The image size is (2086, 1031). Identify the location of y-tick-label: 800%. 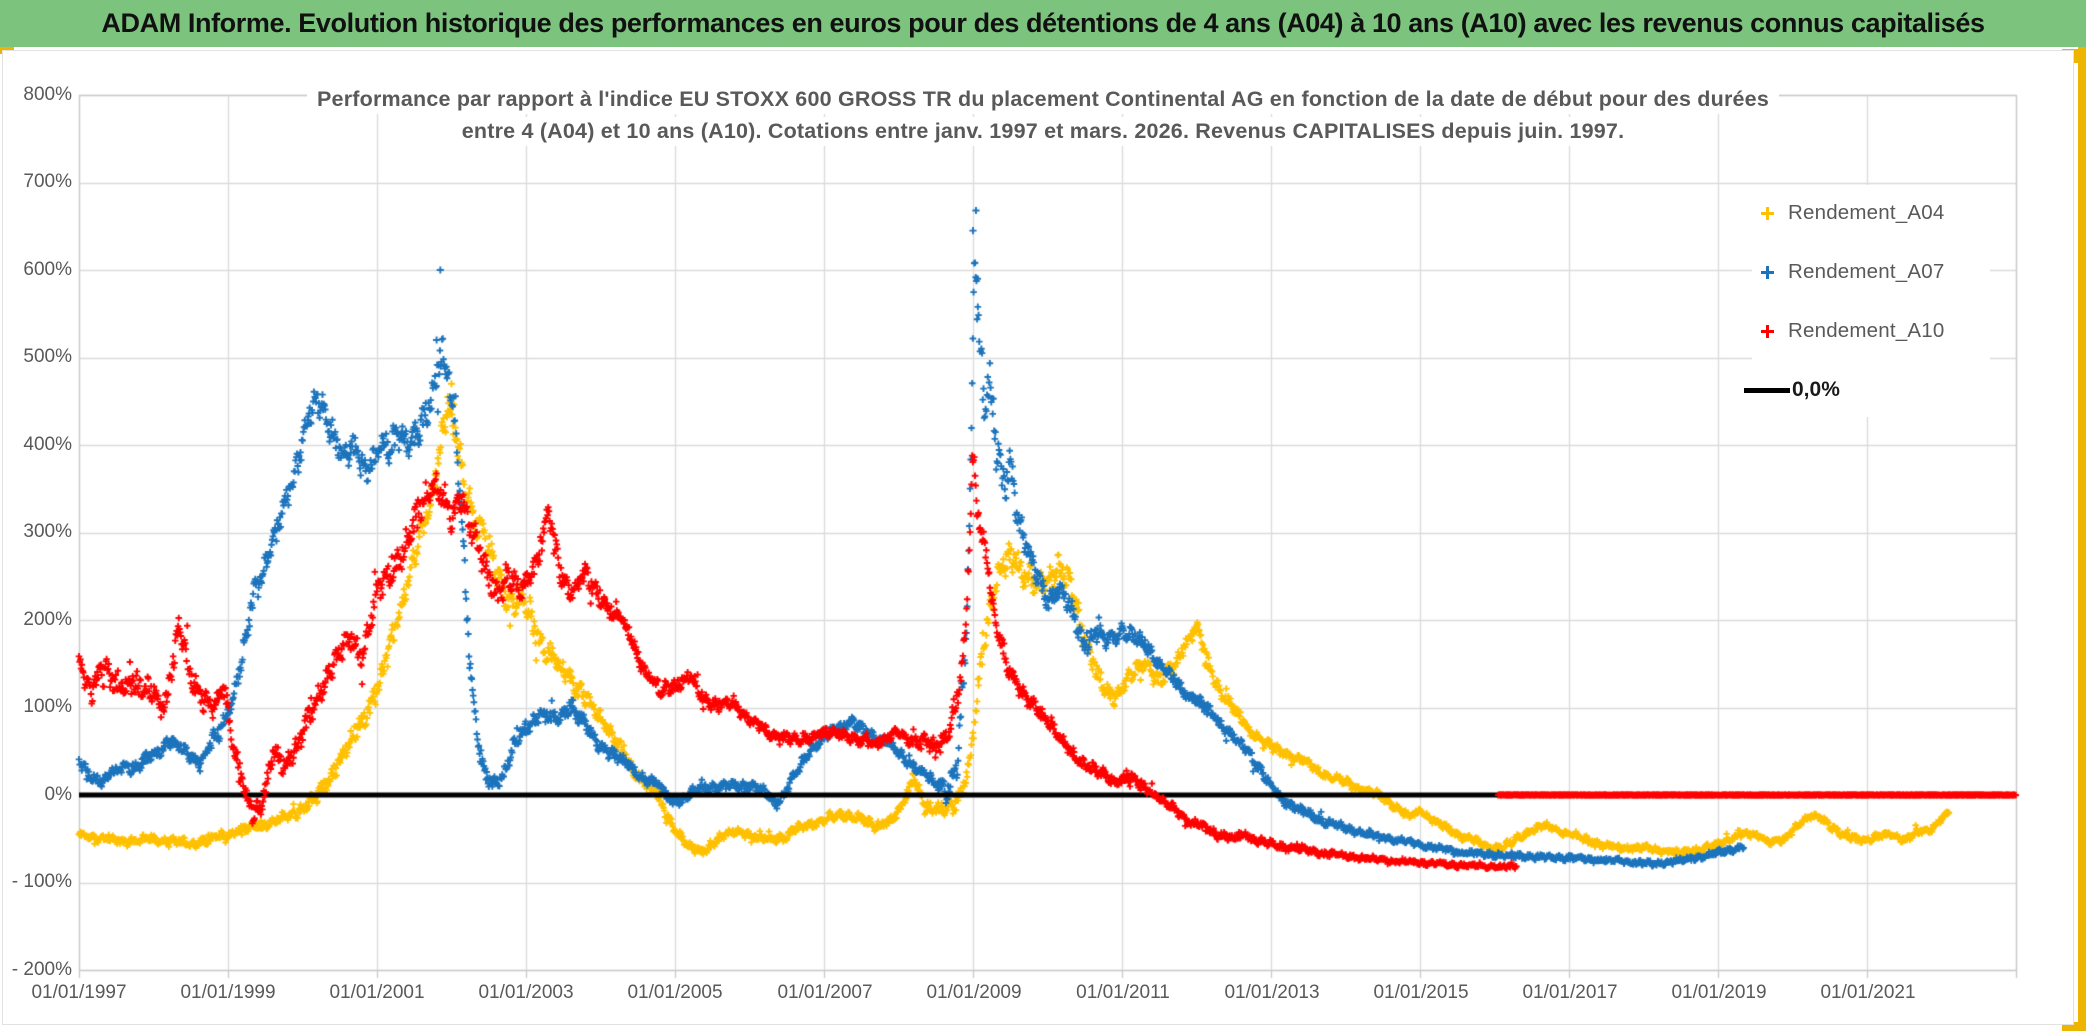
(47, 94).